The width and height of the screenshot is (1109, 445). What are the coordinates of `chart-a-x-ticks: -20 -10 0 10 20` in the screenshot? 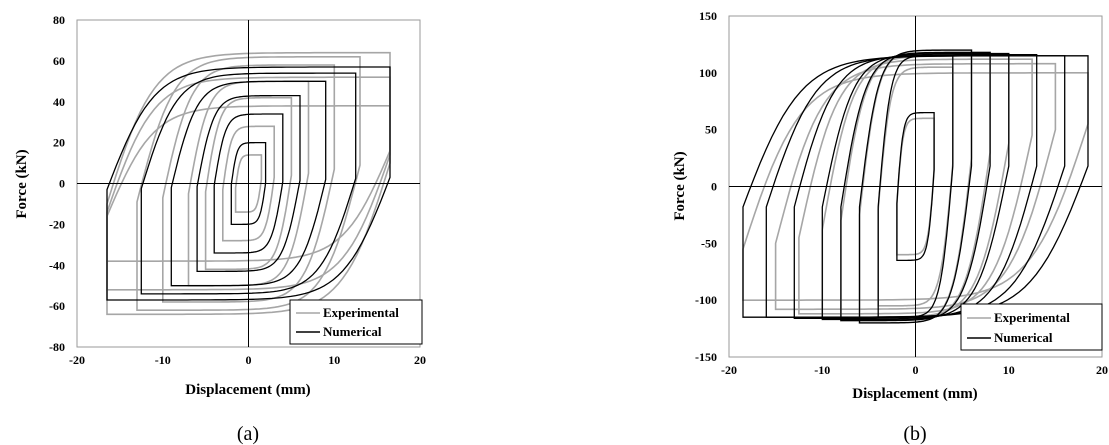 It's located at (247, 360).